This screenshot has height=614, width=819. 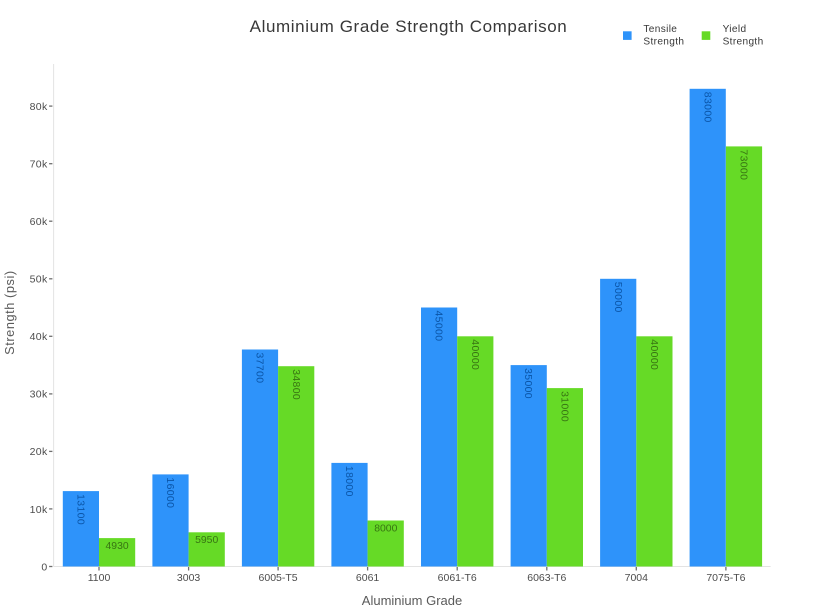 I want to click on svg-text: 34800, so click(x=295, y=384).